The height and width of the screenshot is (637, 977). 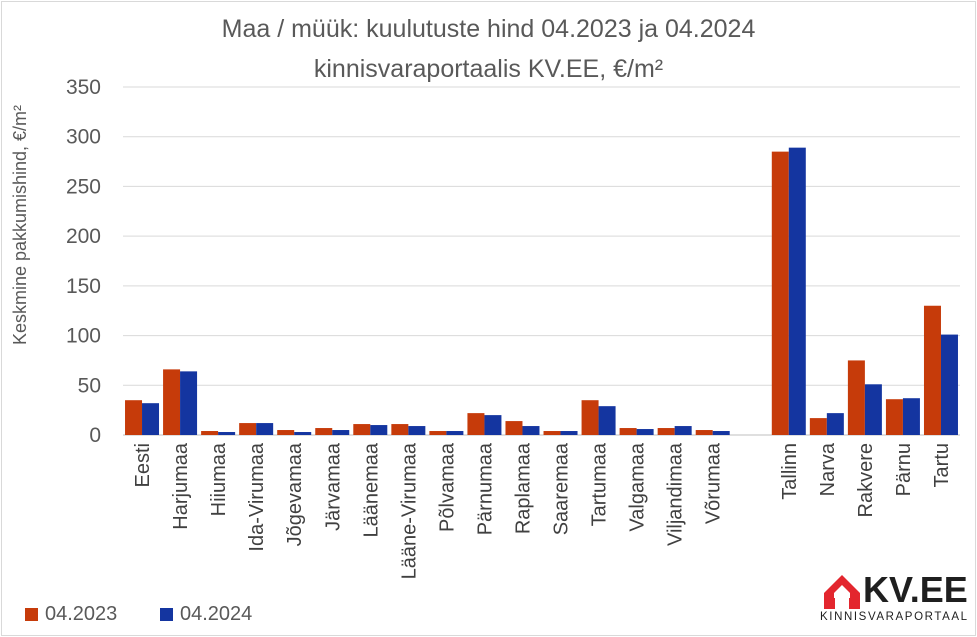 What do you see at coordinates (531, 430) in the screenshot?
I see `bar-04.2024-Raplamaa` at bounding box center [531, 430].